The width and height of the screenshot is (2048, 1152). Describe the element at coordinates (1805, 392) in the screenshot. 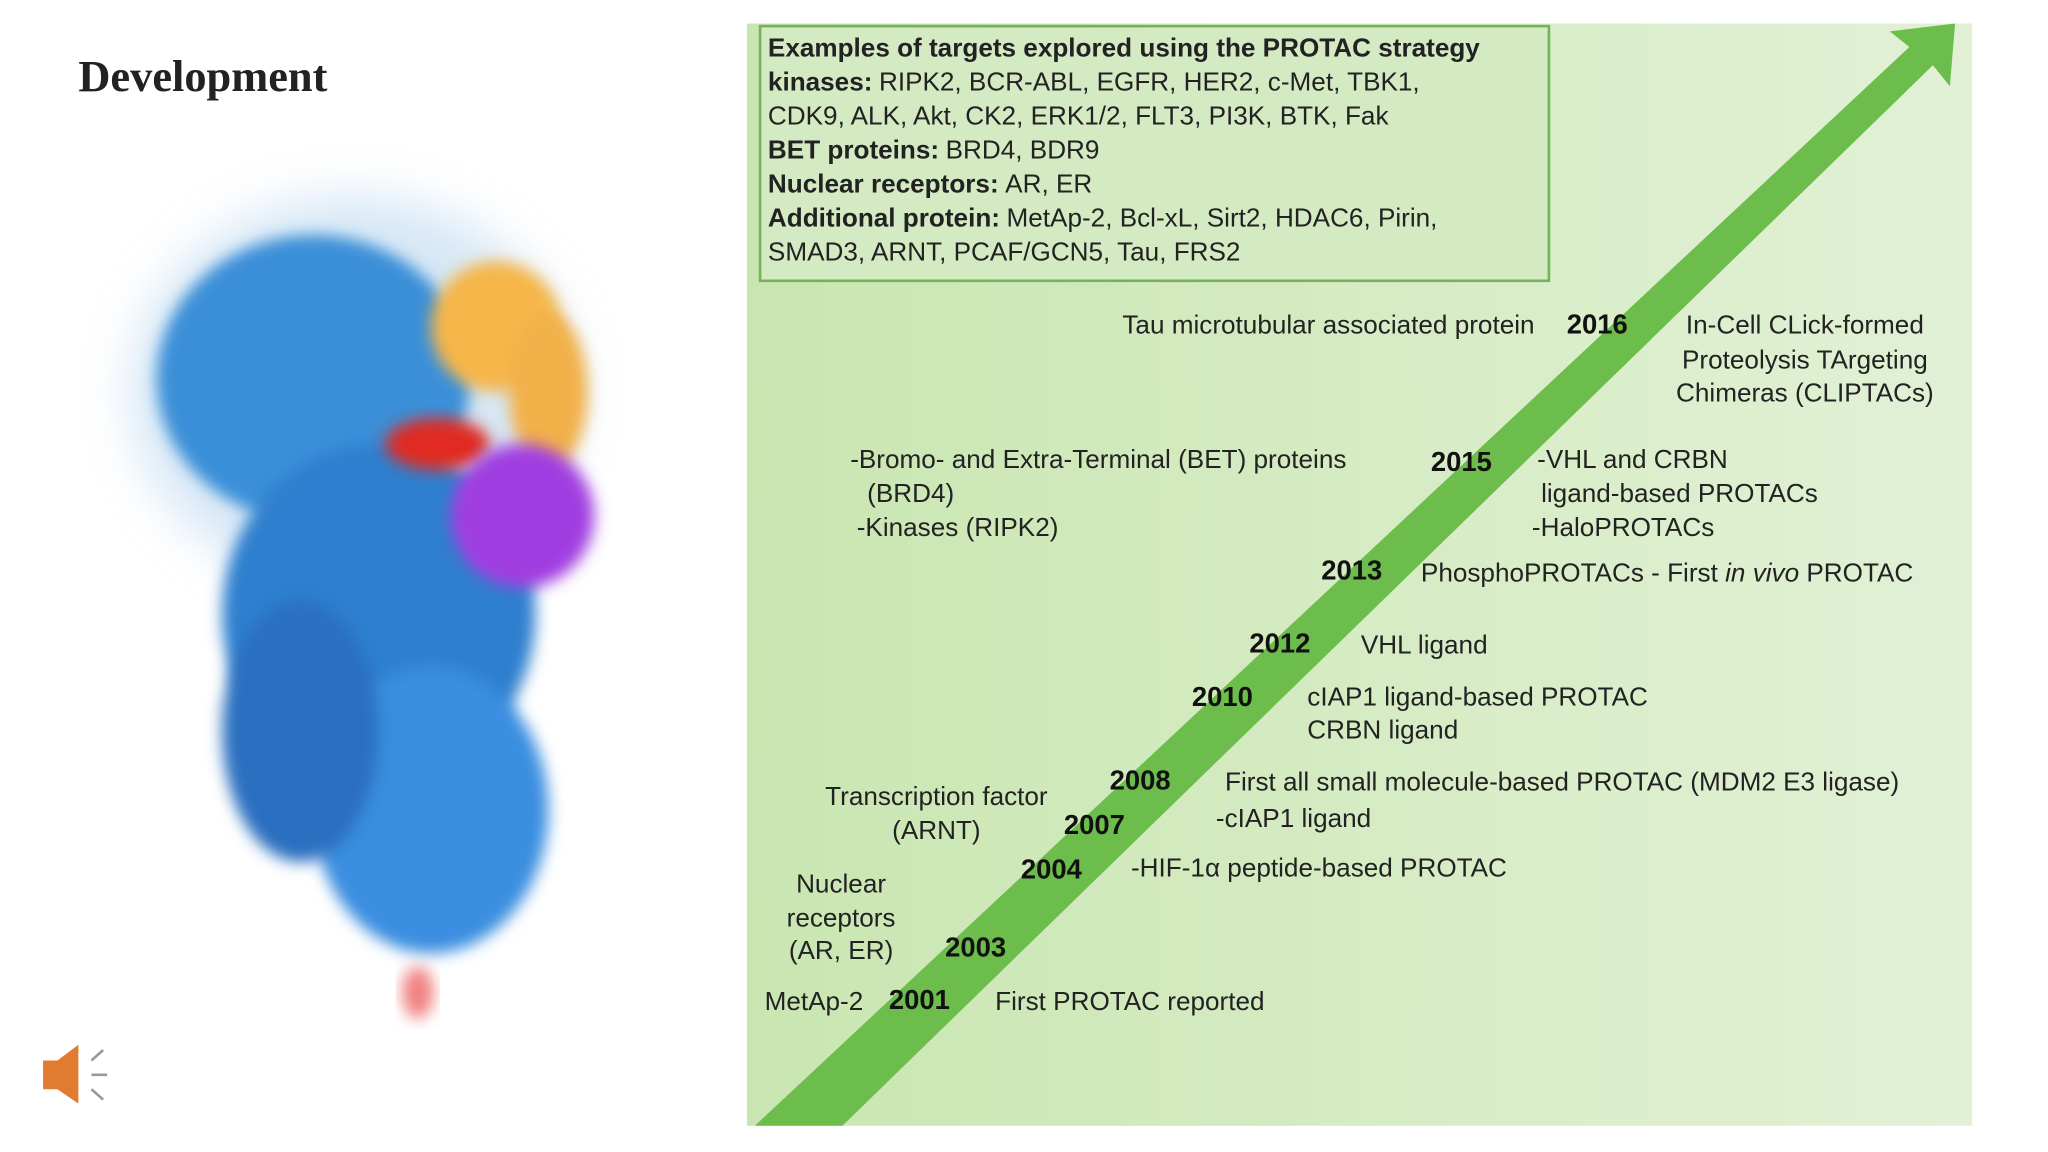

I see `timeline-event: Chimeras (CLIPTACs)` at that location.